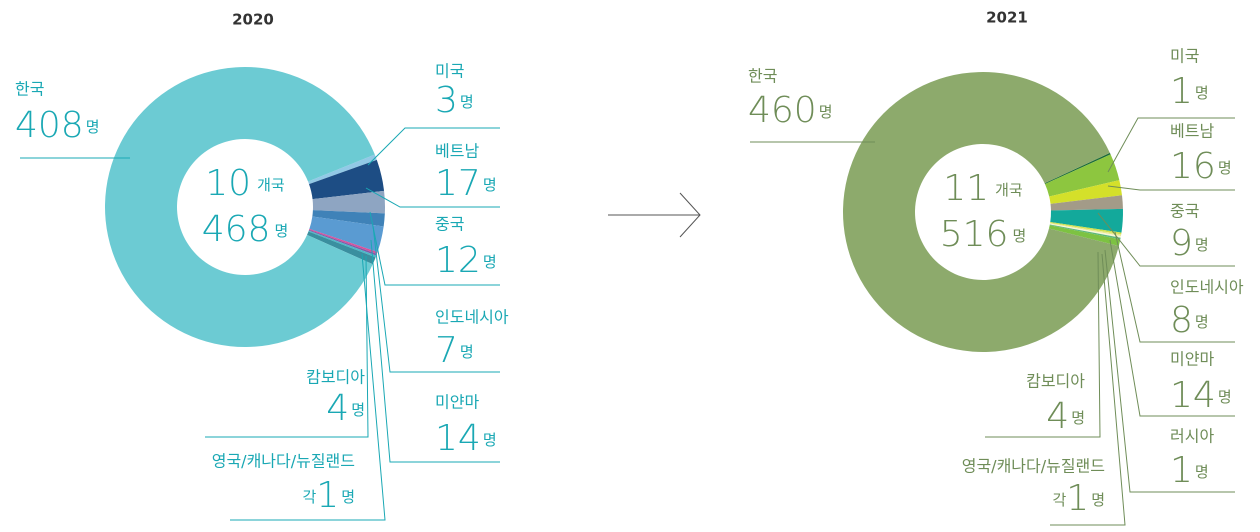 The height and width of the screenshot is (532, 1260). What do you see at coordinates (762, 76) in the screenshot?
I see `slice-name: 한국` at bounding box center [762, 76].